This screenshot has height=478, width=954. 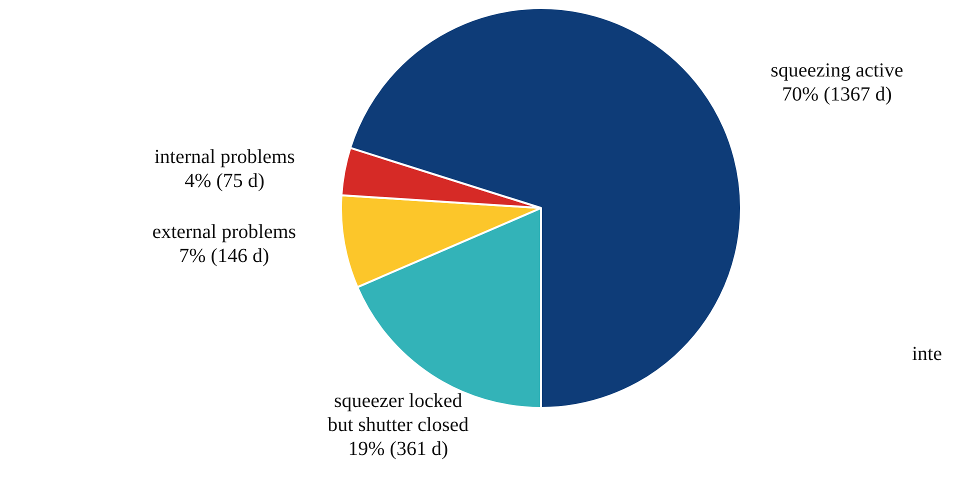 What do you see at coordinates (224, 256) in the screenshot?
I see `data-label: 7% (146 d)` at bounding box center [224, 256].